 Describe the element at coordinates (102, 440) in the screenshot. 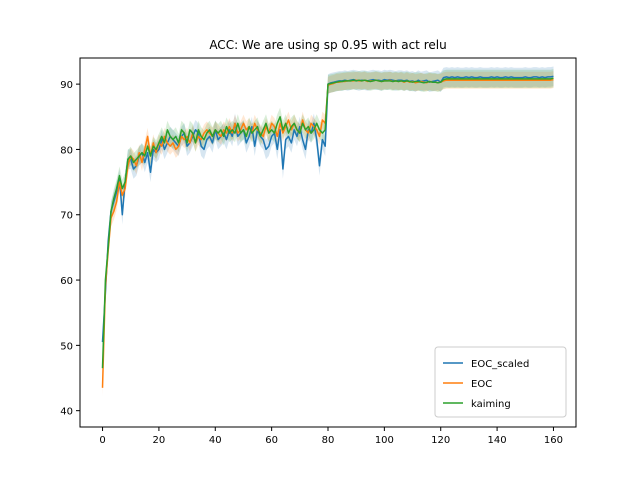

I see `x-tick-label: 0` at that location.